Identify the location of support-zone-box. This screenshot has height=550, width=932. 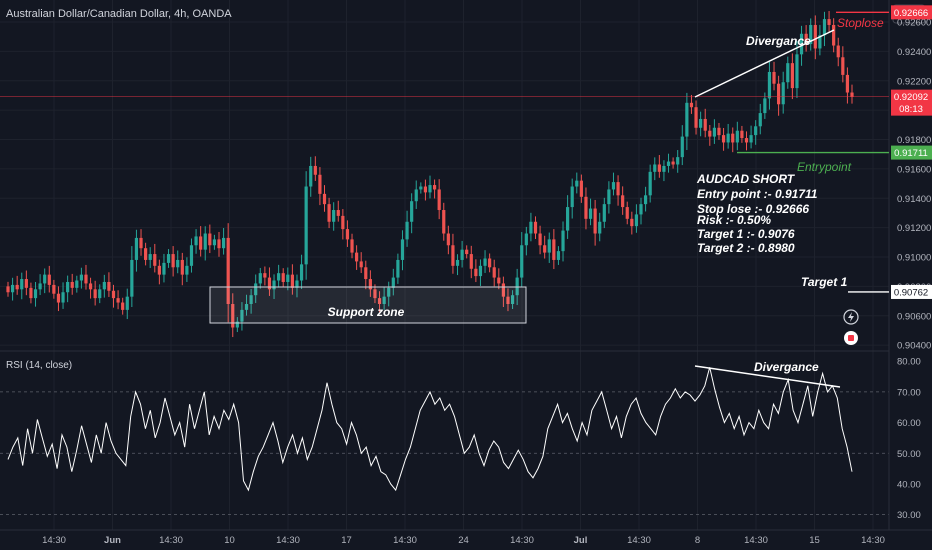
(368, 305).